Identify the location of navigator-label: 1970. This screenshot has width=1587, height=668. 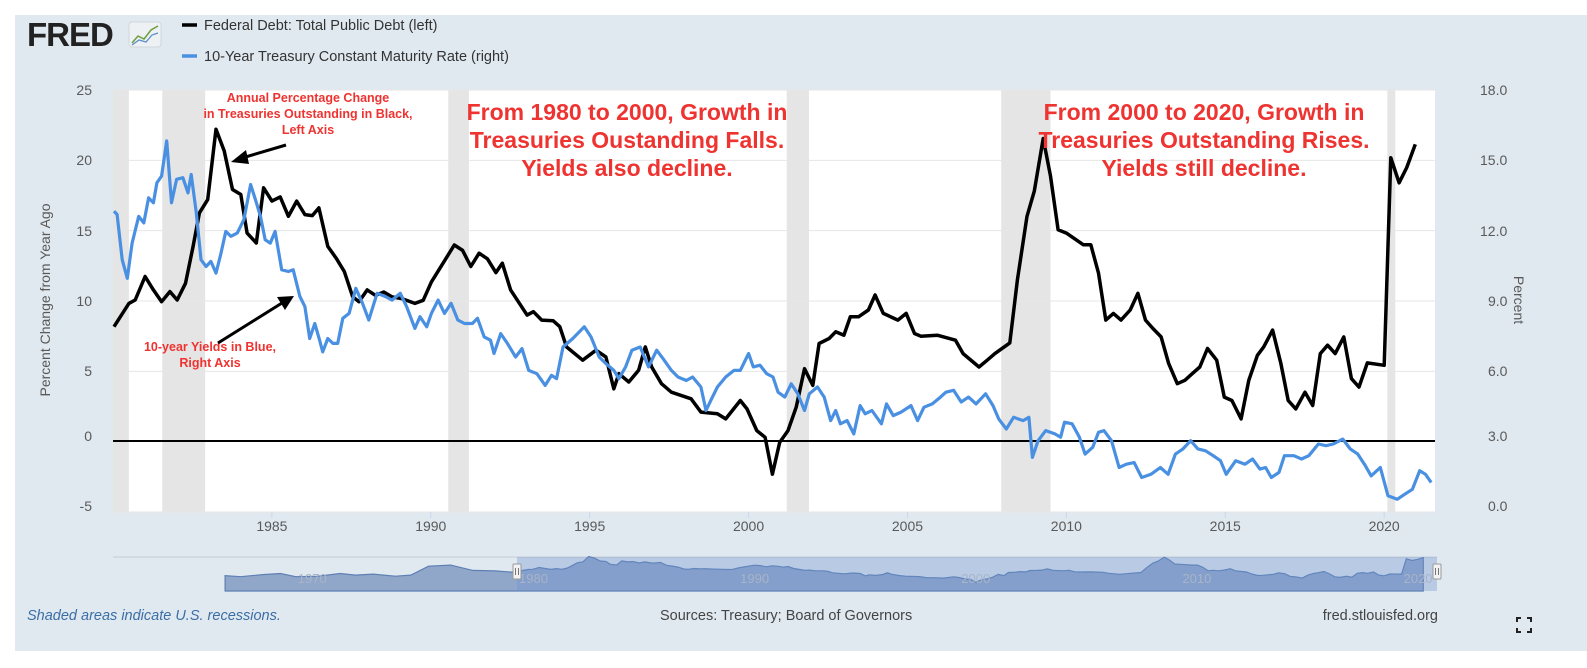
(312, 578).